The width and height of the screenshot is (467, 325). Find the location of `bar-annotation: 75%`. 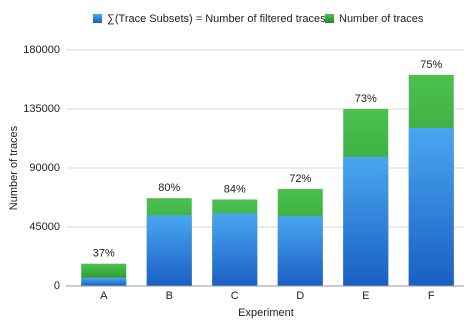

bar-annotation: 75% is located at coordinates (431, 65).